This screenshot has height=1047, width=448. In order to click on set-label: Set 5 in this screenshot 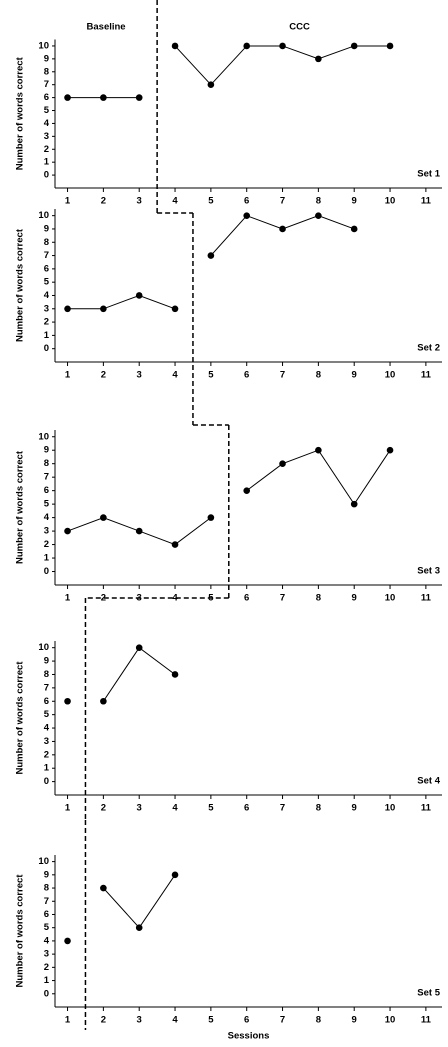, I will do `click(428, 993)`.